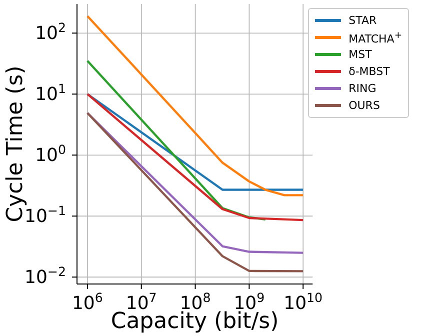 The image size is (423, 336). What do you see at coordinates (50, 32) in the screenshot?
I see `y-tick-label: 10$^{2}$` at bounding box center [50, 32].